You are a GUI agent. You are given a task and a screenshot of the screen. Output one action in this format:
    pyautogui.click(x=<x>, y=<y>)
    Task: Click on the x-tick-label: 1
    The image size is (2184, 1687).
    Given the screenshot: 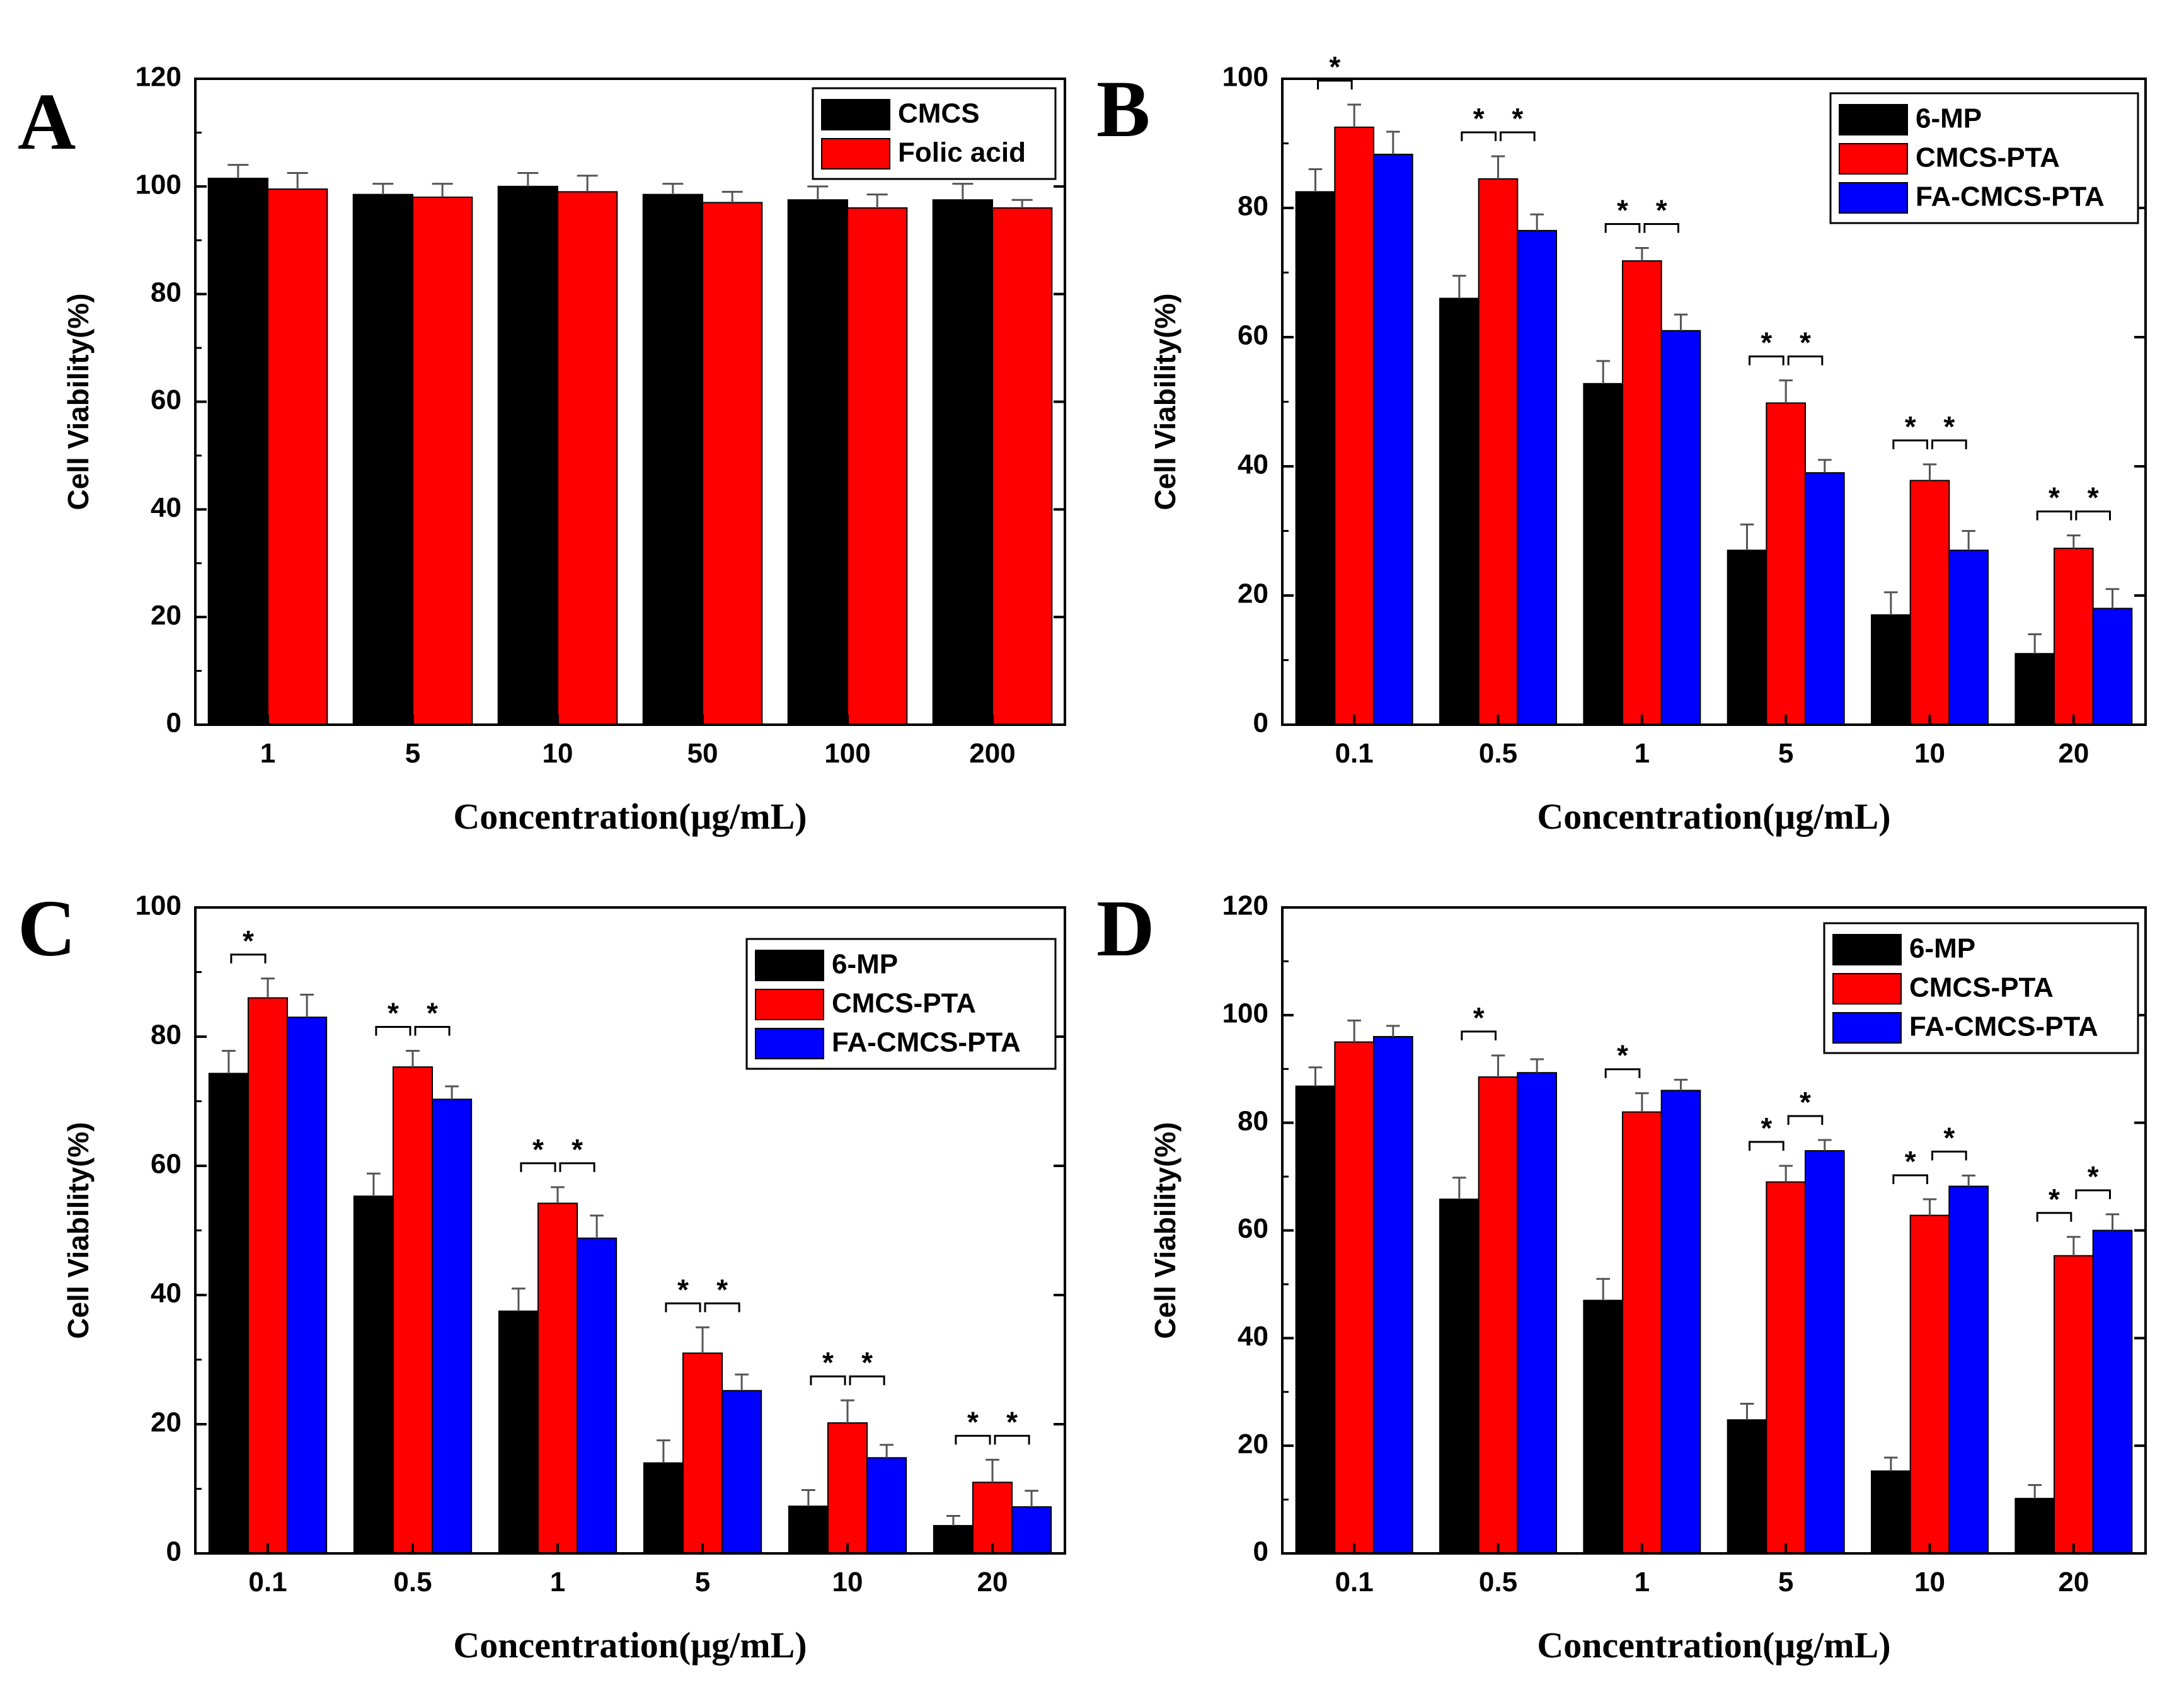 What is the action you would take?
    pyautogui.click(x=1642, y=1582)
    